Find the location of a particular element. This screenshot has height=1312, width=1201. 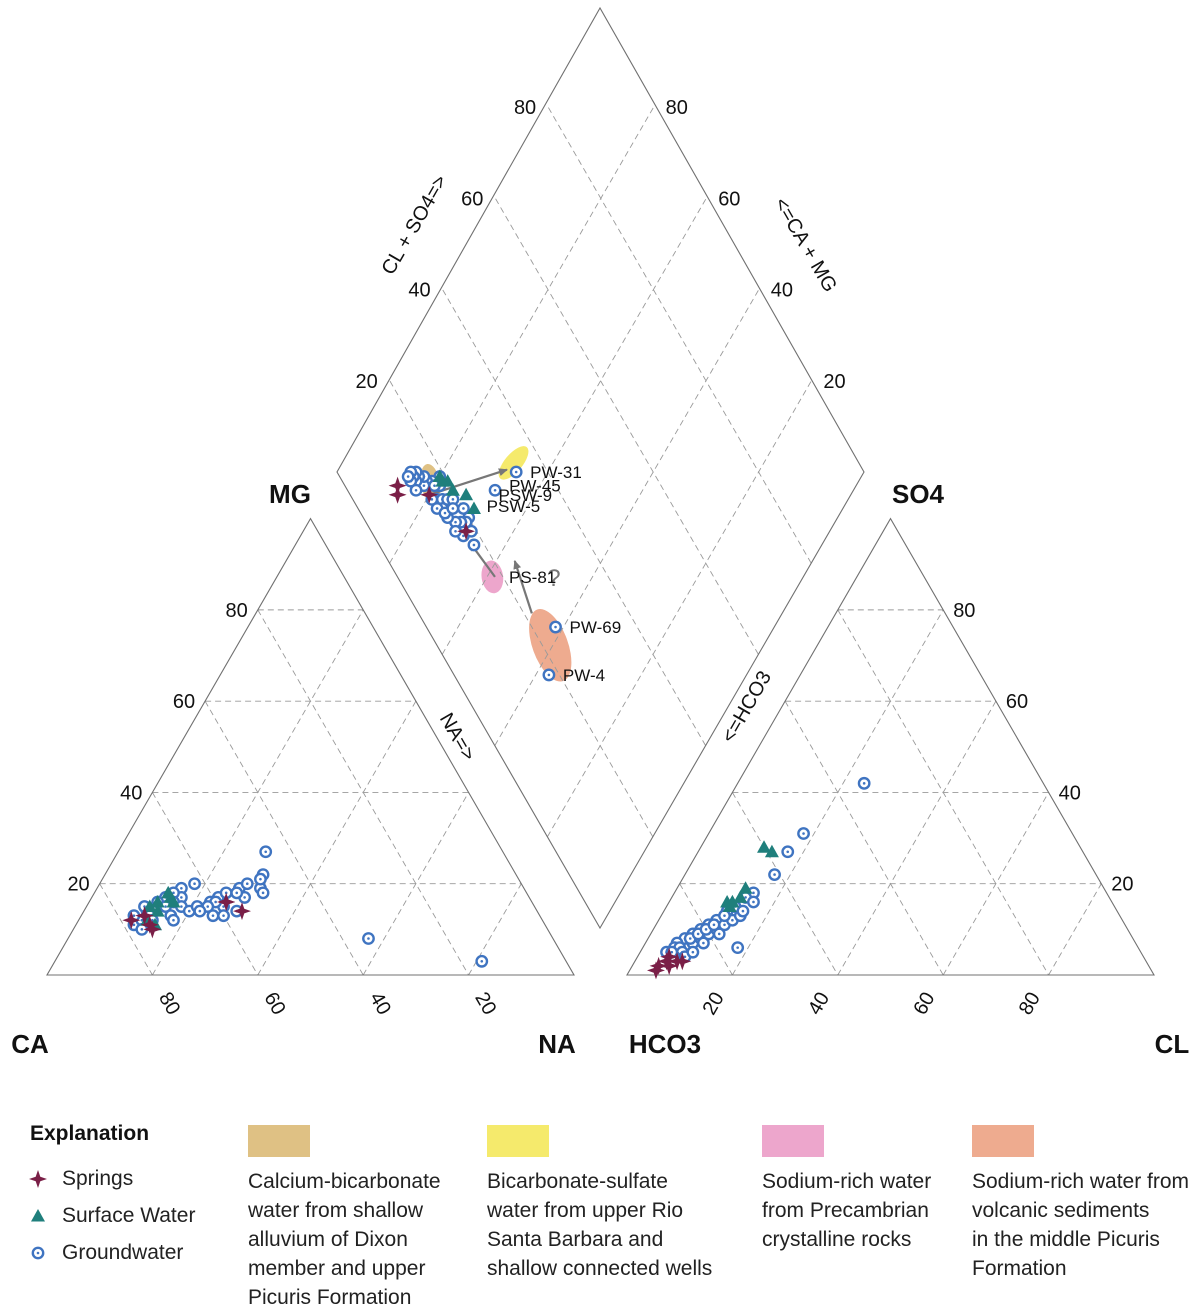

tick-diamond-left: 40 is located at coordinates (419, 291).